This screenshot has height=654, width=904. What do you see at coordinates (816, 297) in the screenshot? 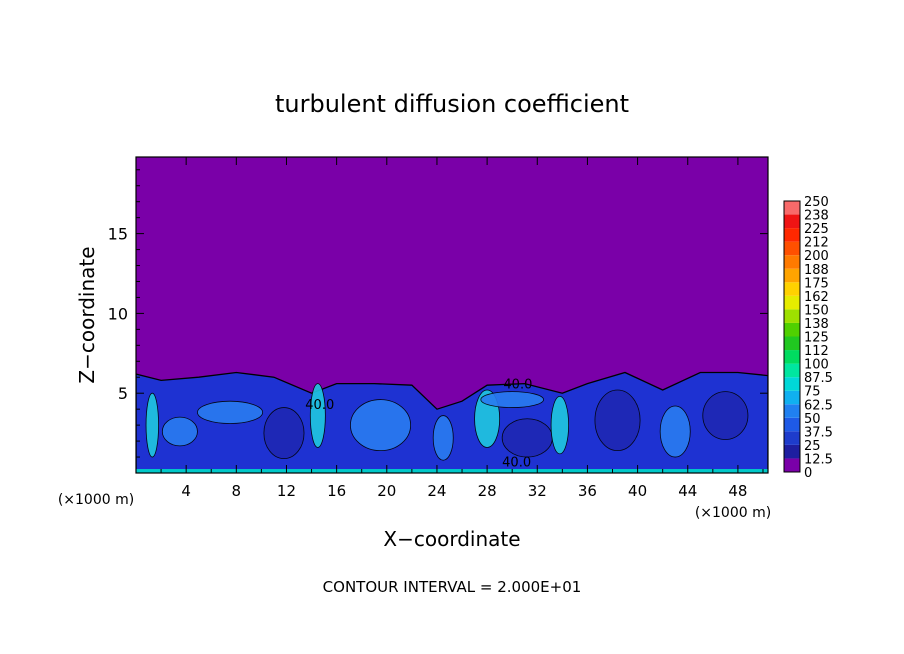
I see `colorbar-label: 162` at bounding box center [816, 297].